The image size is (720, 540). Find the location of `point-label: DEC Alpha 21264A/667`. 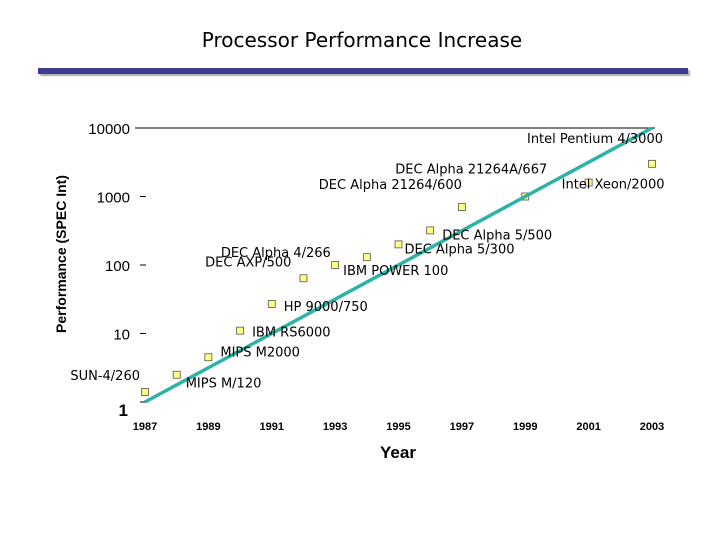

point-label: DEC Alpha 21264A/667 is located at coordinates (471, 170).